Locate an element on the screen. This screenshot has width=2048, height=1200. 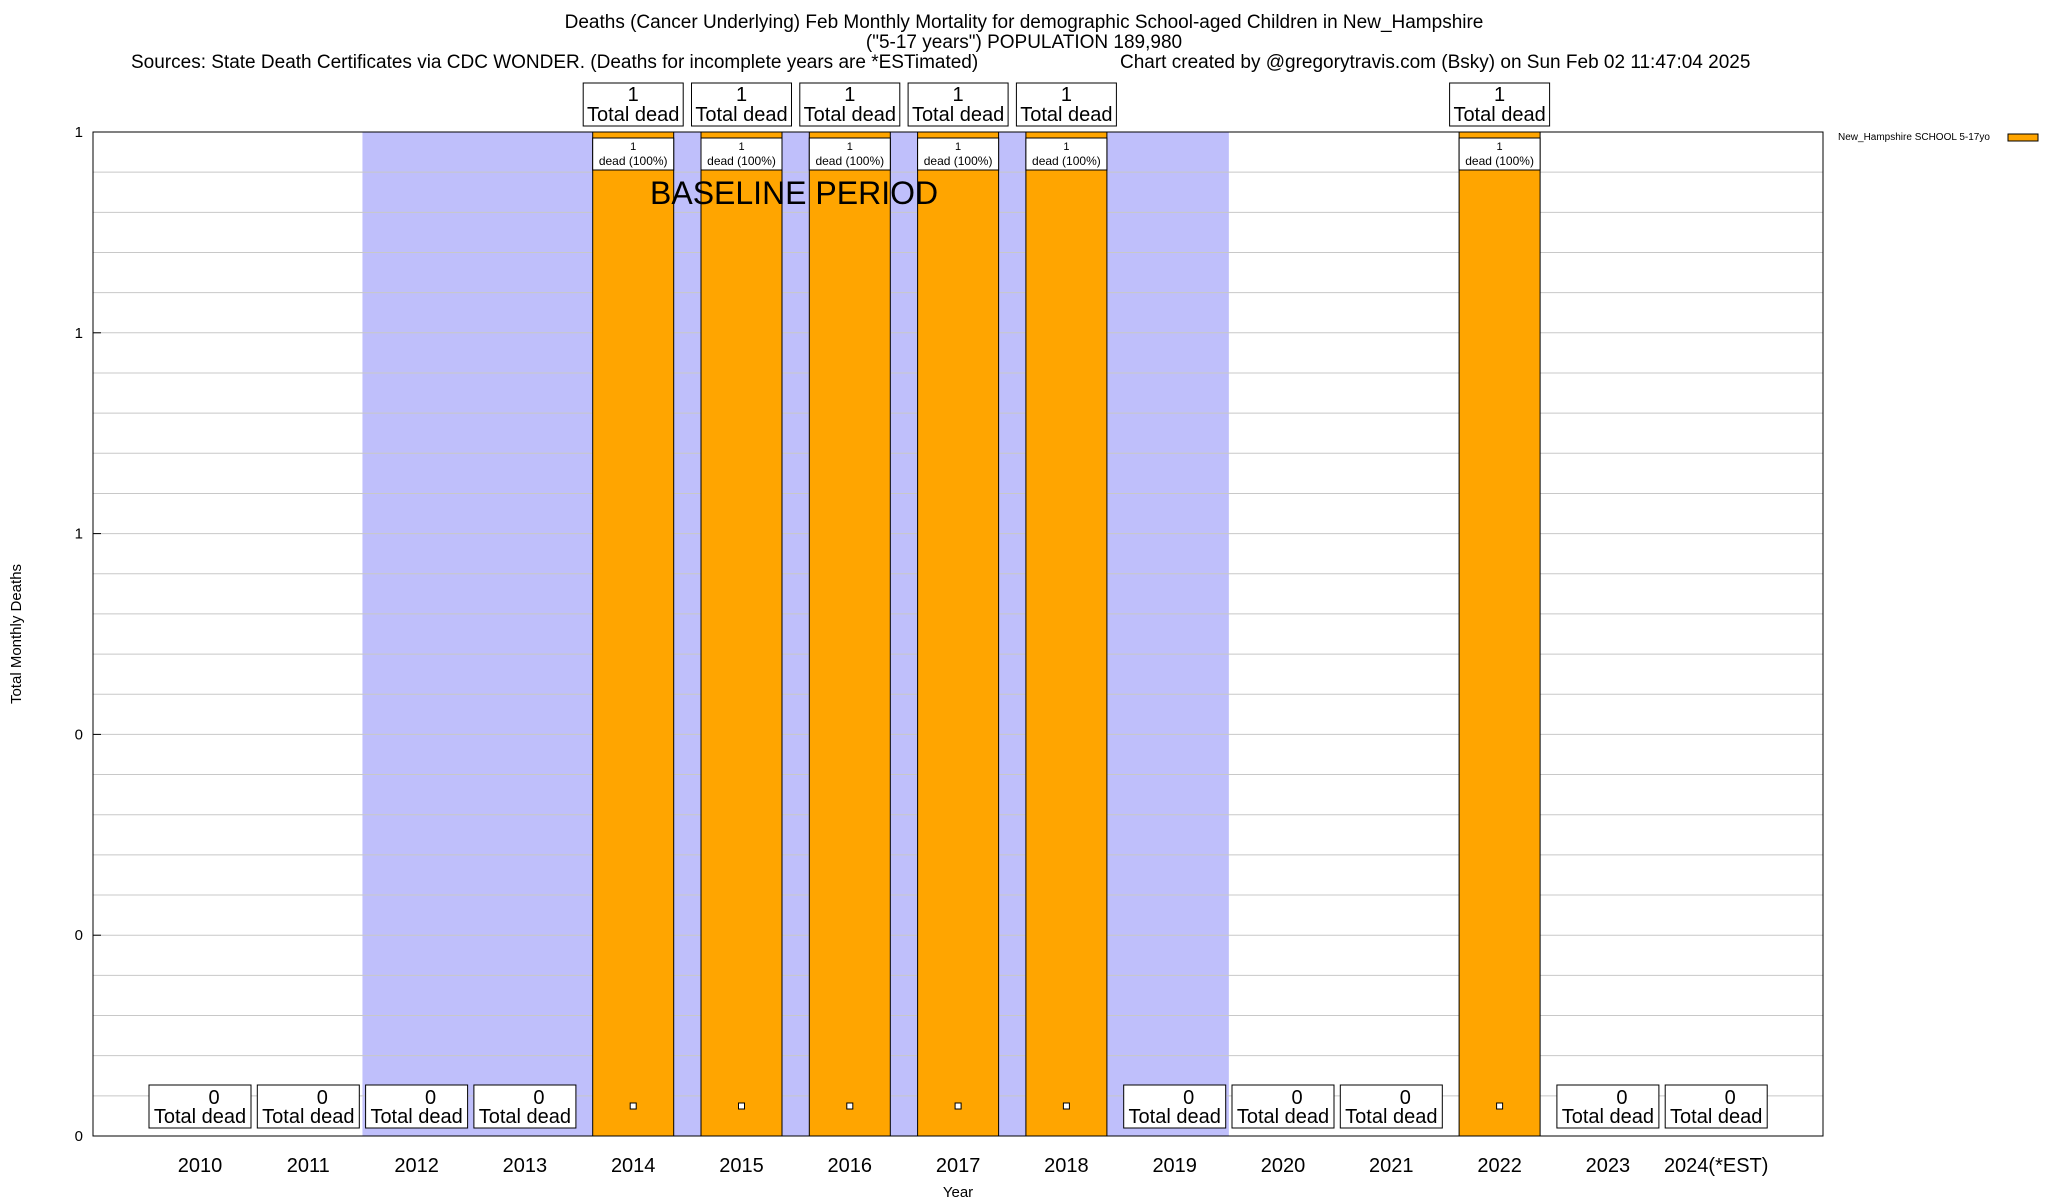
x-tick-label: 2016 is located at coordinates (850, 1166).